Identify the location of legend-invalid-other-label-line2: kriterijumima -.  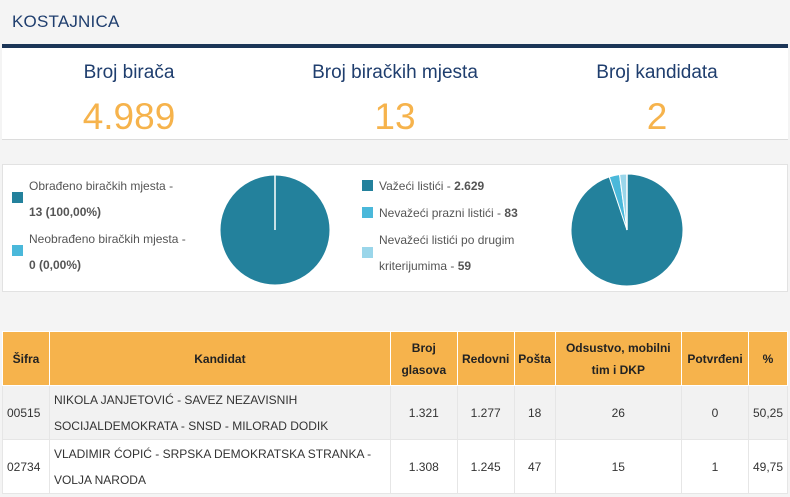
(417, 266).